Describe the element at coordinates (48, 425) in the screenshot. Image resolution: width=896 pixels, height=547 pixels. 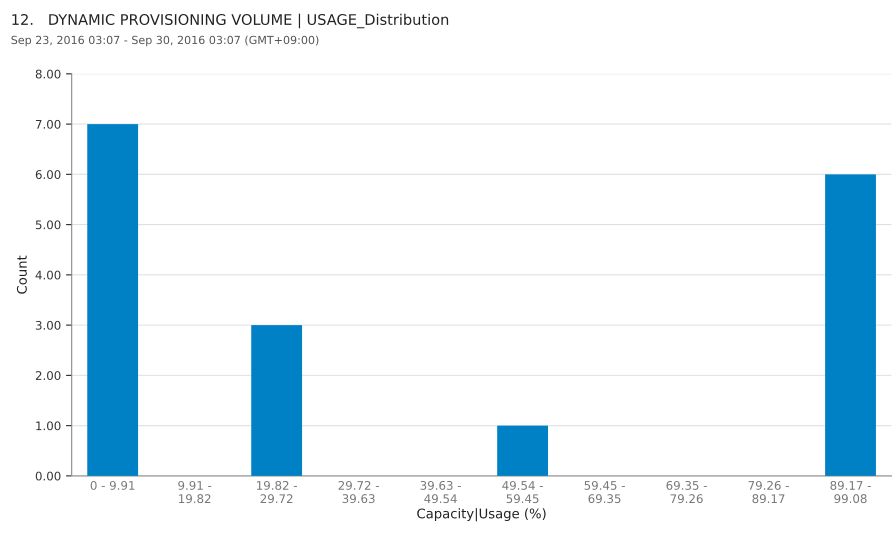
I see `y-tick-label: 1.00` at that location.